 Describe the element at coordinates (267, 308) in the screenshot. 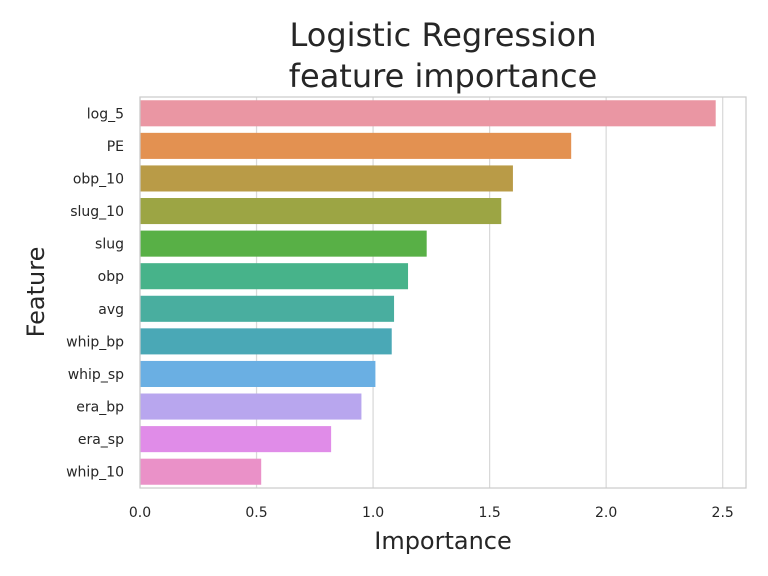

I see `bar-avg` at that location.